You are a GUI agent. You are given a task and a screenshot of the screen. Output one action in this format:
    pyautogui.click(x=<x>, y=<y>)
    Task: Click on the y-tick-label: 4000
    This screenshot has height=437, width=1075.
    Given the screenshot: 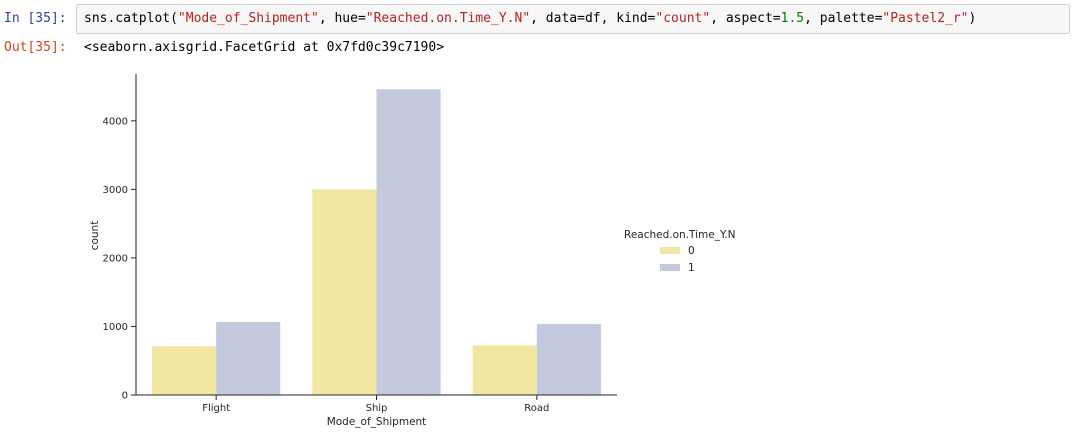 What is the action you would take?
    pyautogui.click(x=115, y=121)
    